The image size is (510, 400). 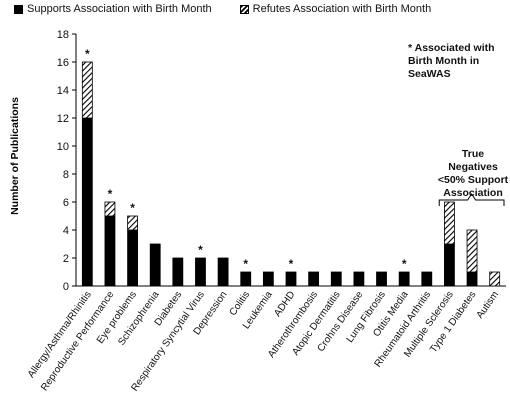 I want to click on x-tick-label: Autism, so click(x=488, y=304).